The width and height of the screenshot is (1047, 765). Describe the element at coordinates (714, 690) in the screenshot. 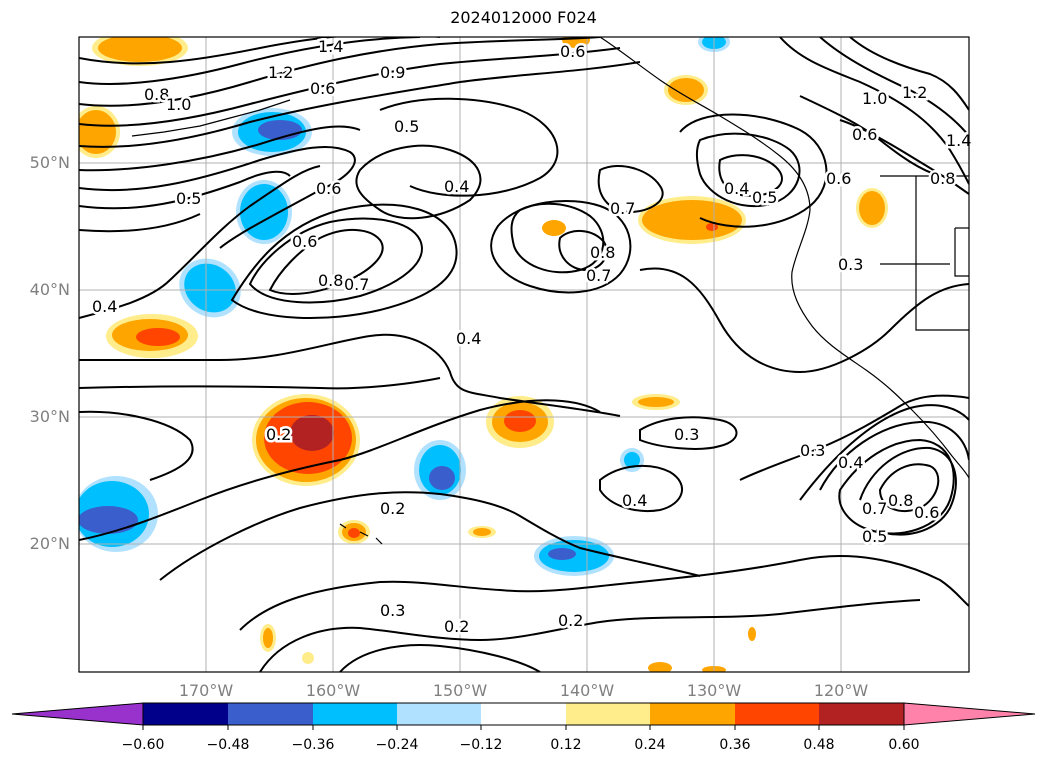

I see `lon-label: 130°W` at that location.